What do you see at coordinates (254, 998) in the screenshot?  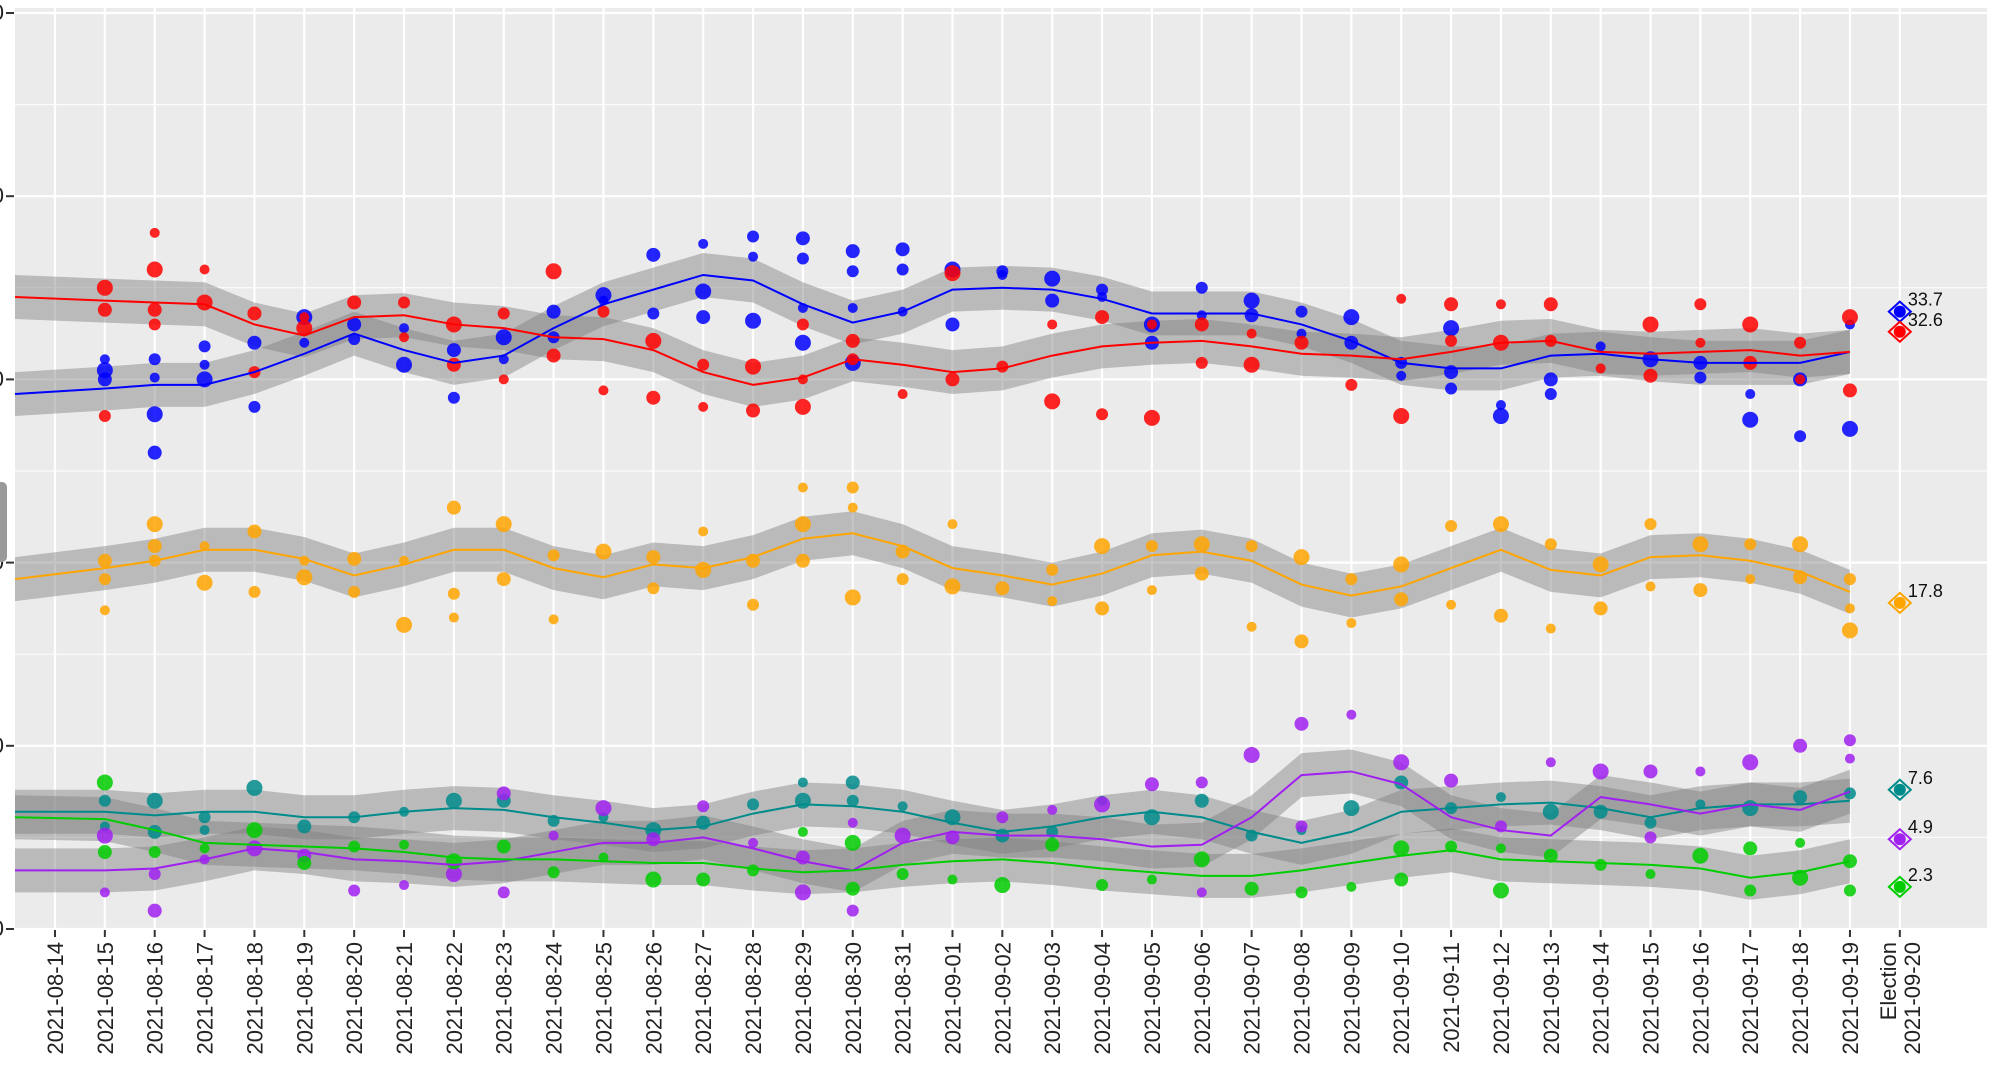 I see `x-tick-label: 2021-08-18` at bounding box center [254, 998].